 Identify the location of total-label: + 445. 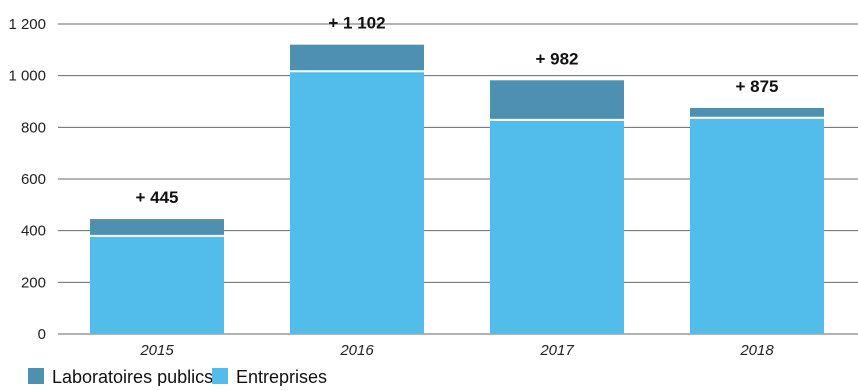
(156, 197).